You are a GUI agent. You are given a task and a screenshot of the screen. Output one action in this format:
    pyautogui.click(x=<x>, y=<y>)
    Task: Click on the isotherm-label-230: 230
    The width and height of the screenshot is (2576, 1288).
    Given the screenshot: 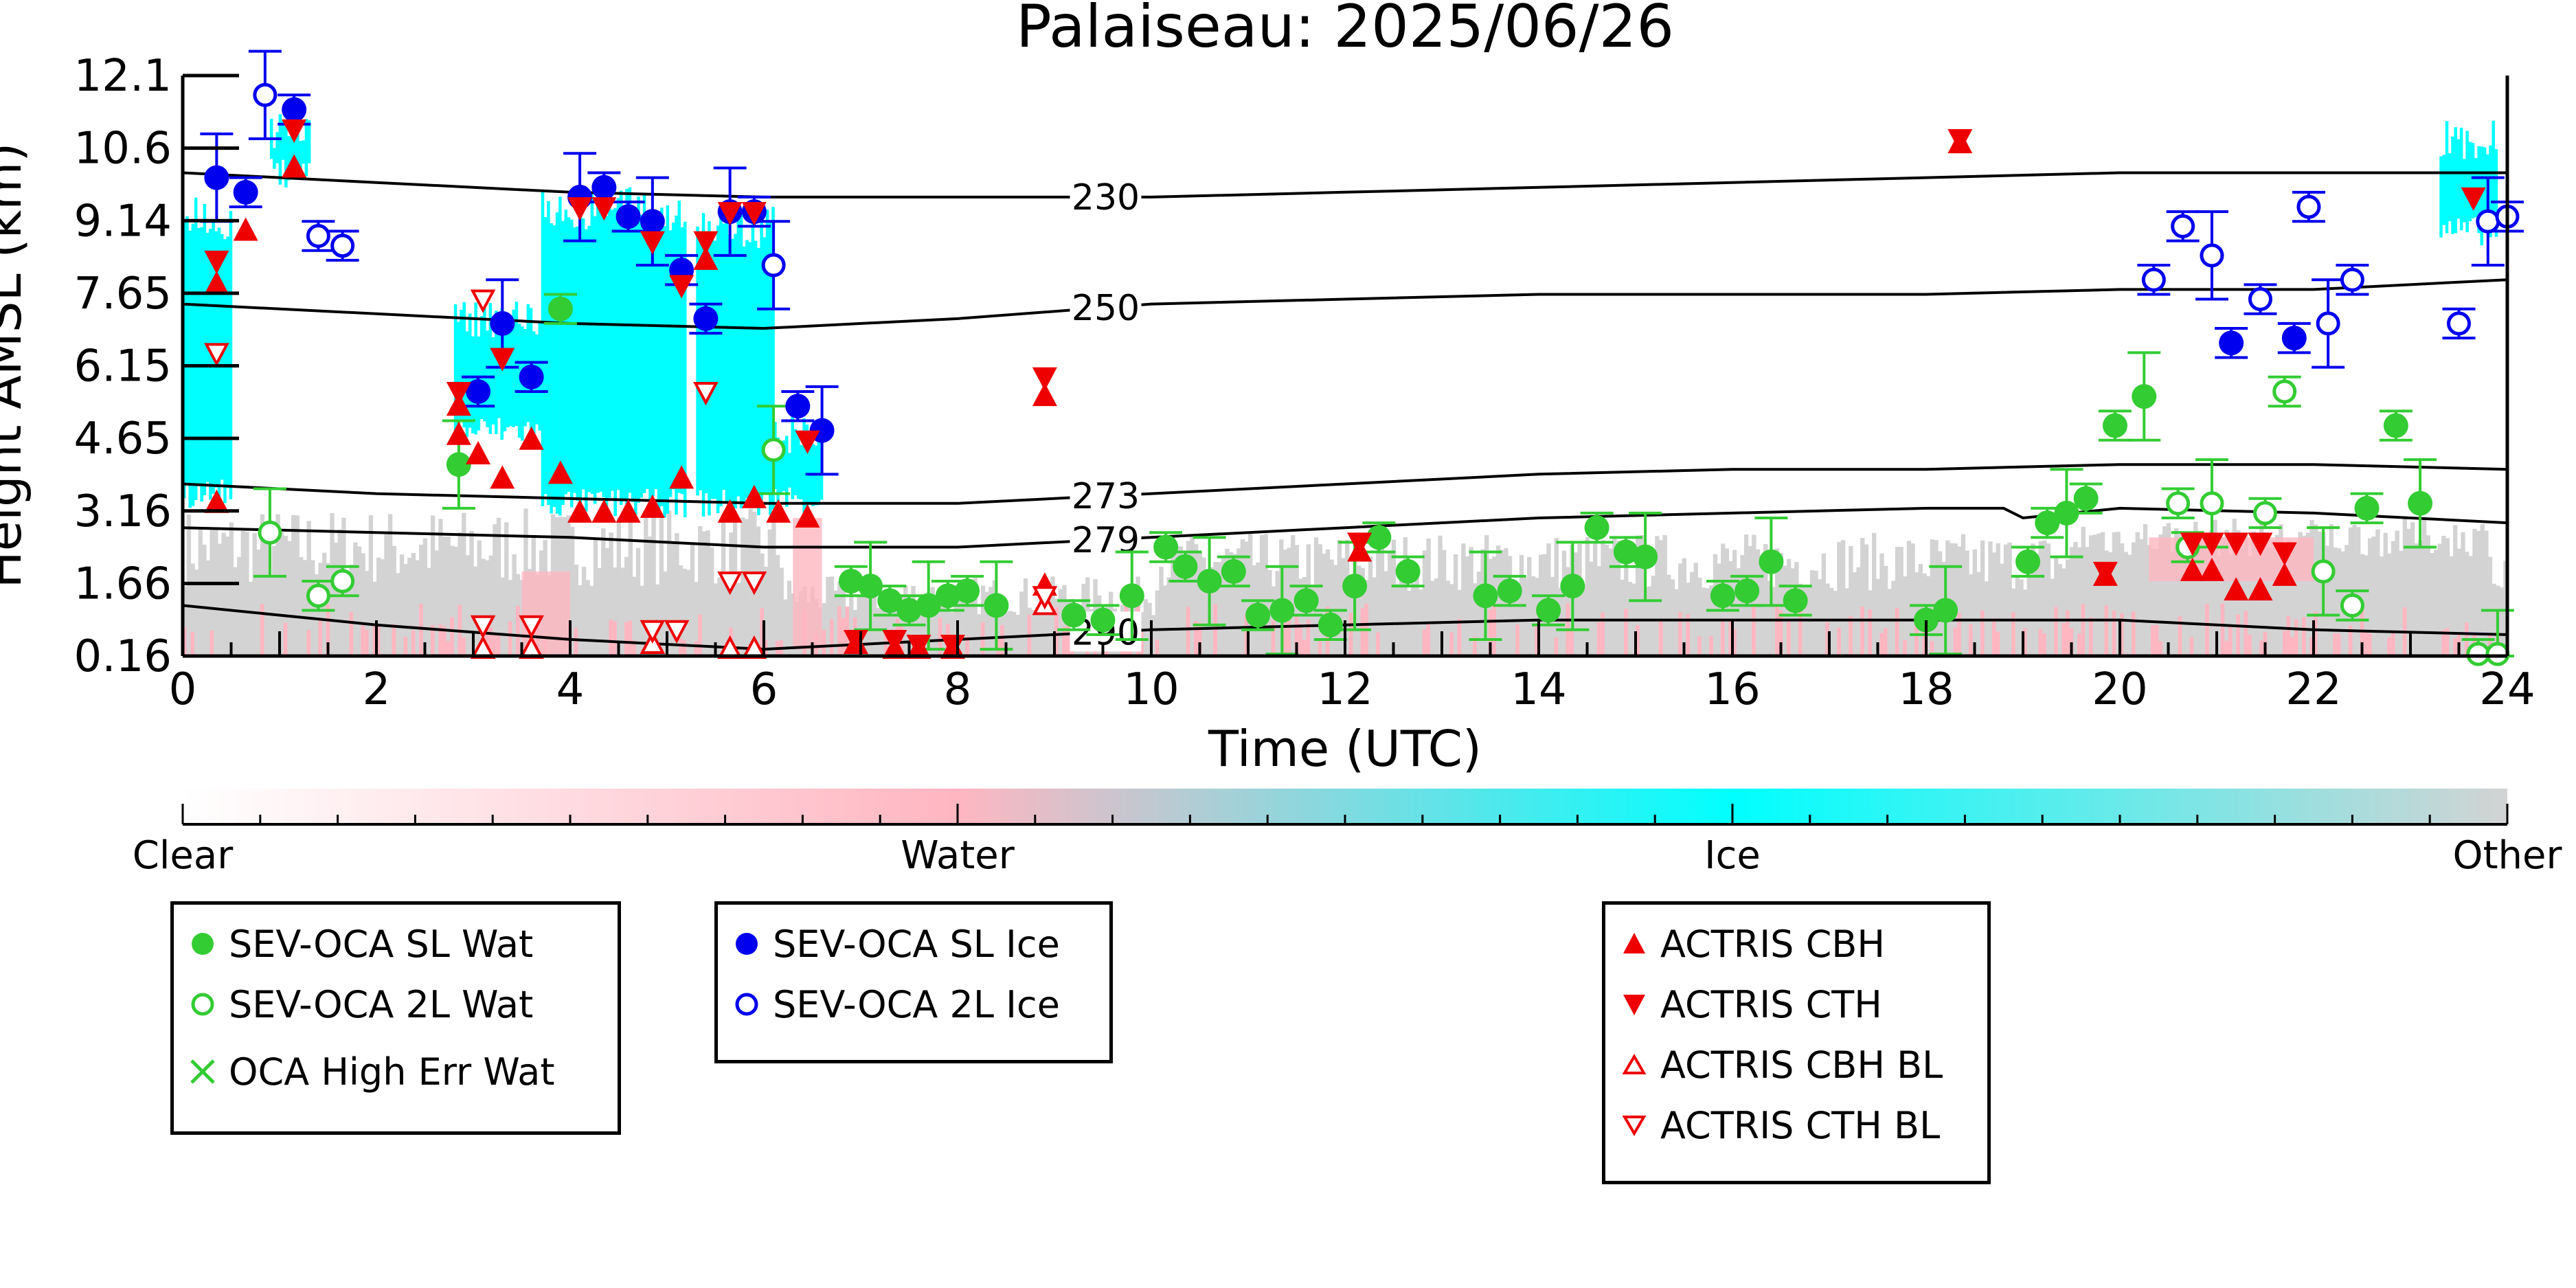 What is the action you would take?
    pyautogui.click(x=1106, y=197)
    